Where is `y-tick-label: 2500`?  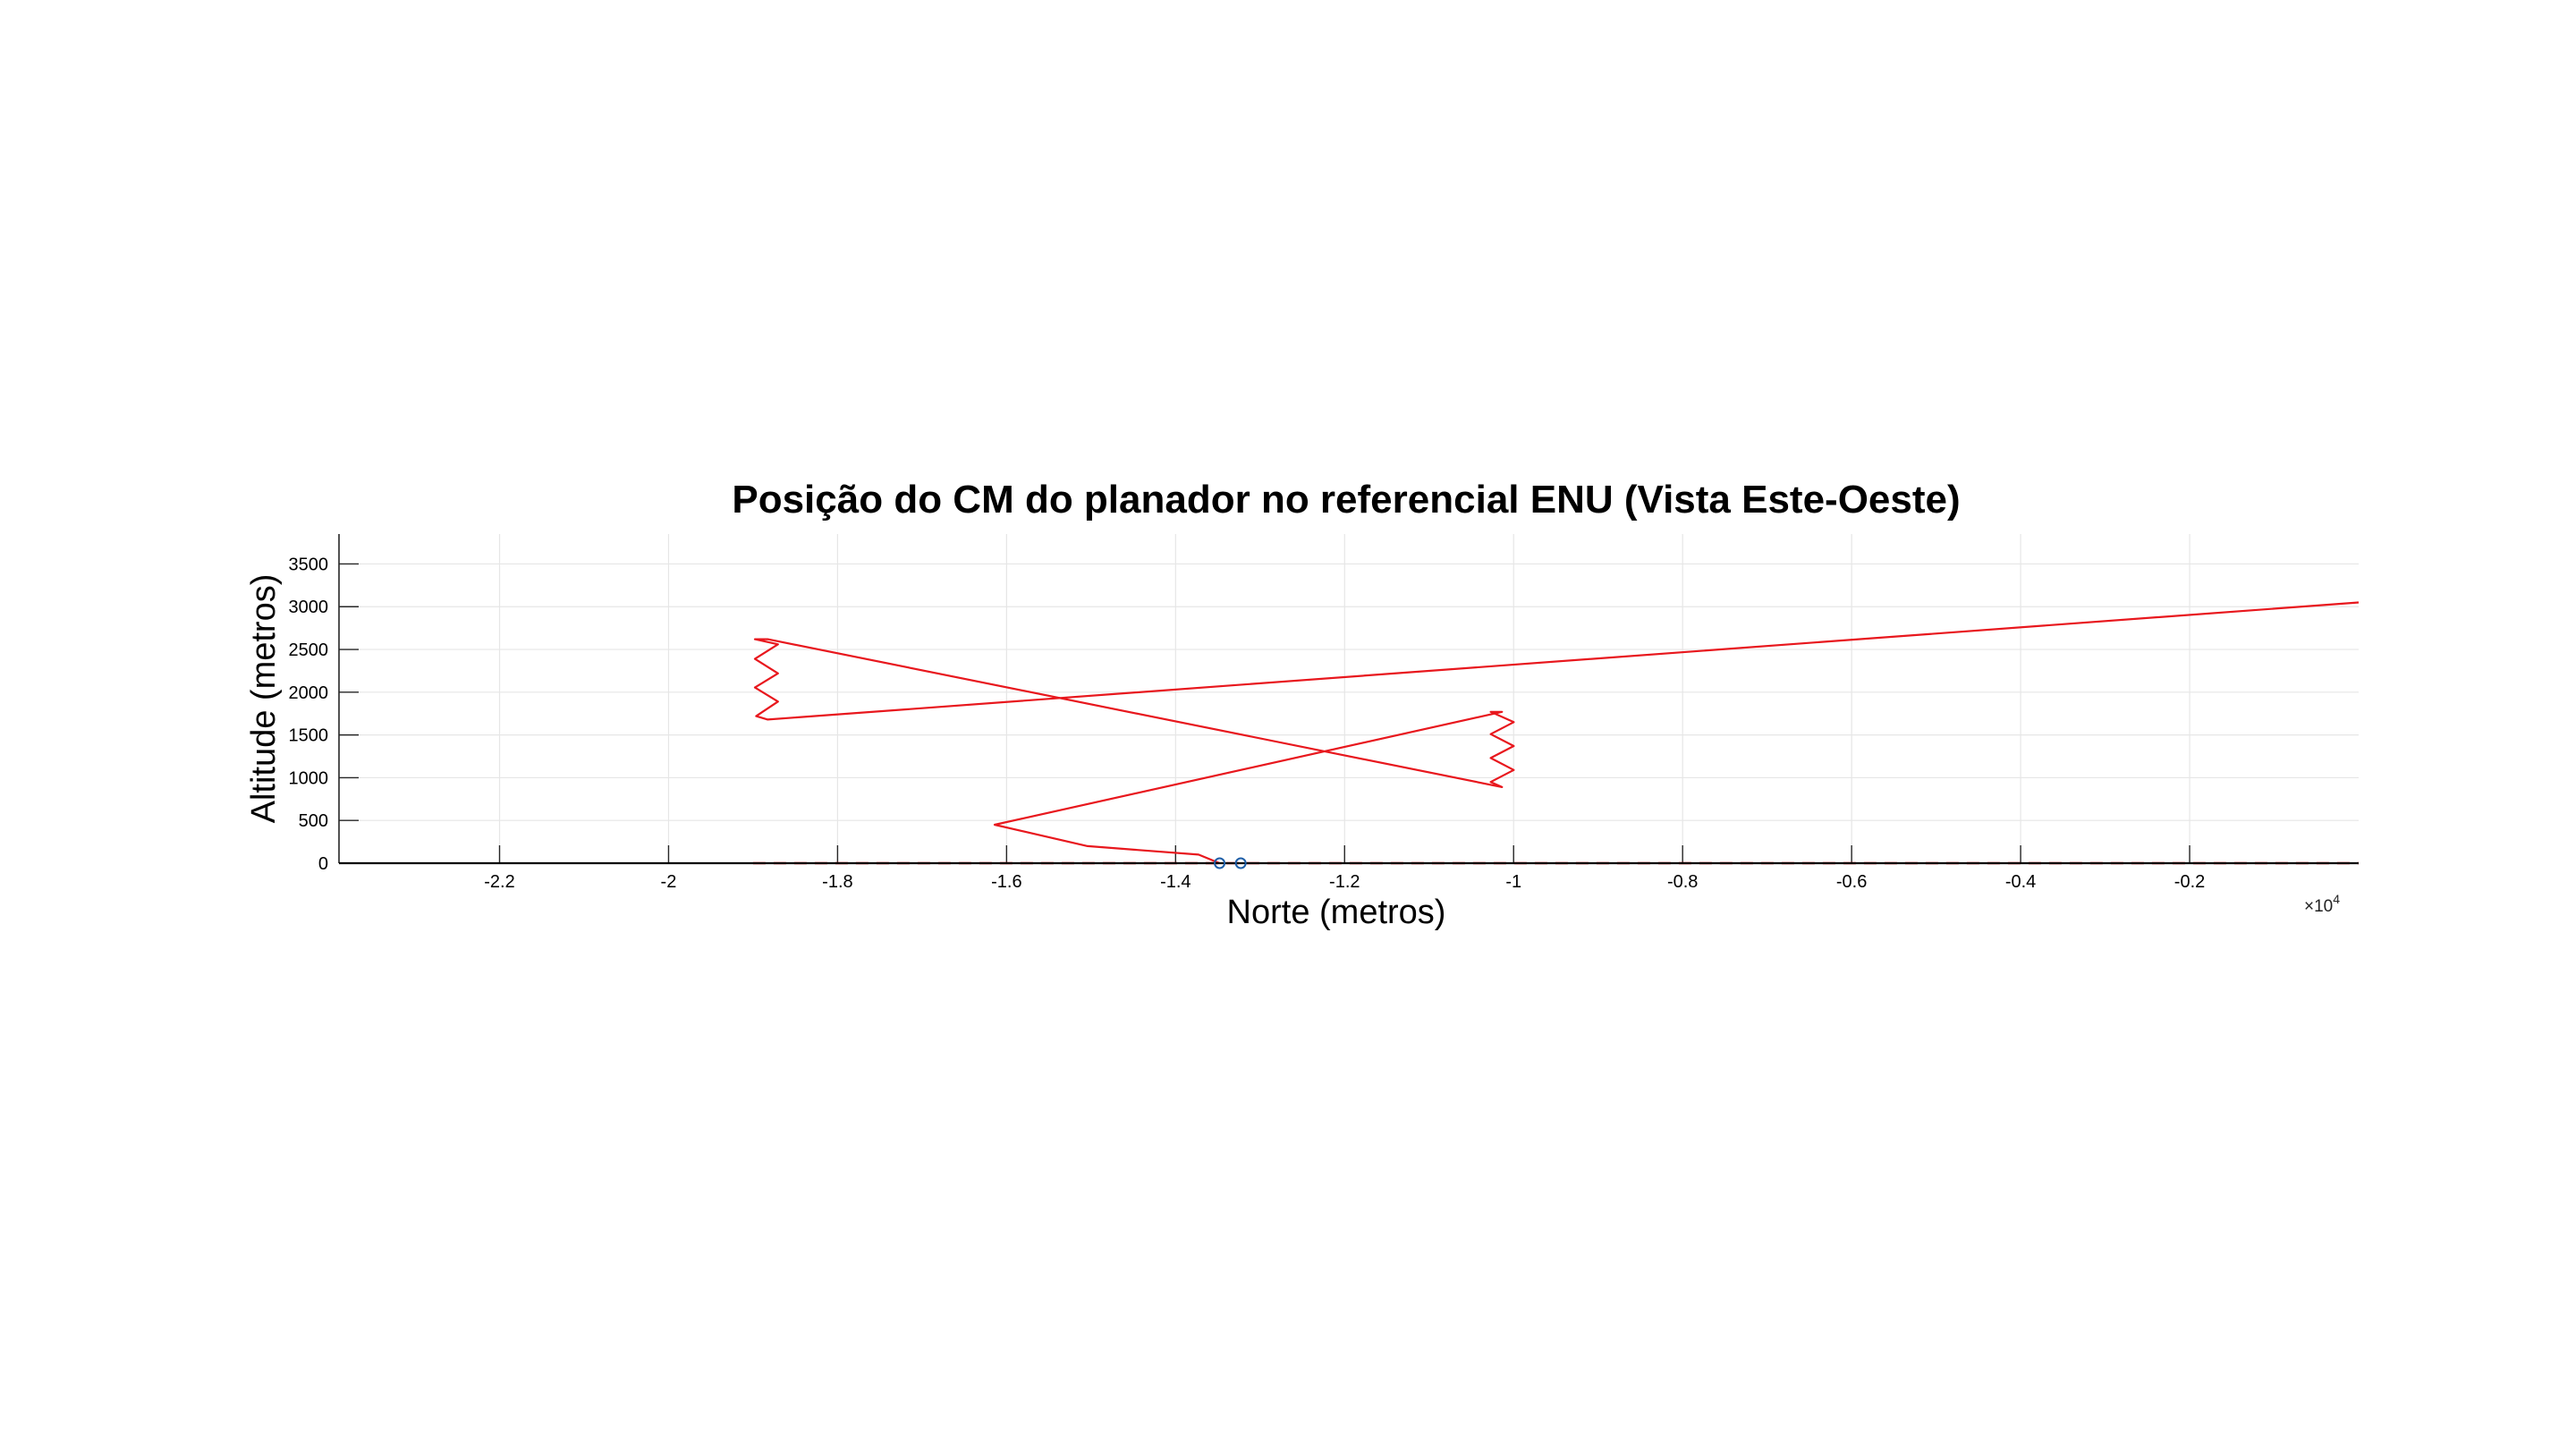
y-tick-label: 2500 is located at coordinates (309, 650).